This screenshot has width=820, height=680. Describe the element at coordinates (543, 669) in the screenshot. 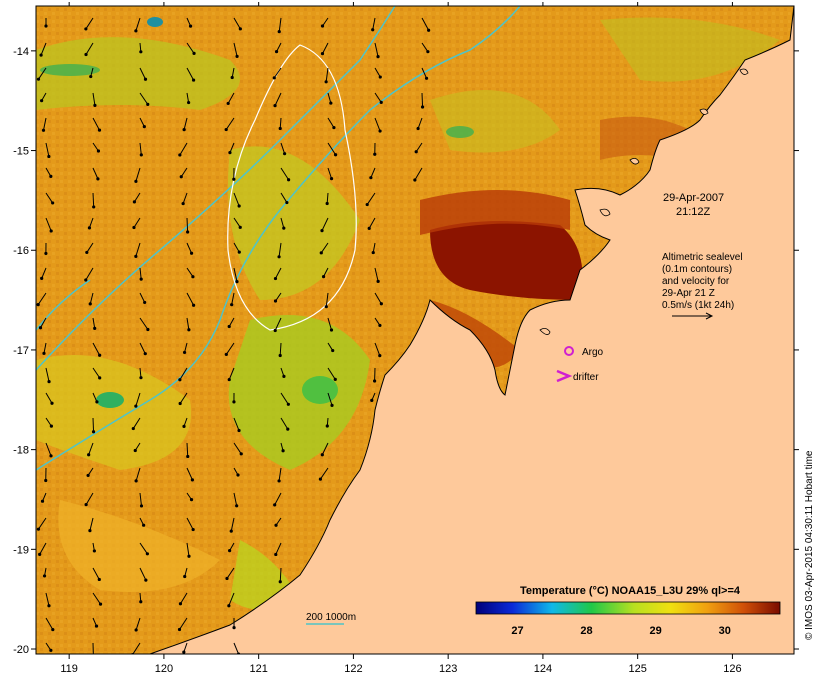

I see `lon-tick-label: 124` at that location.